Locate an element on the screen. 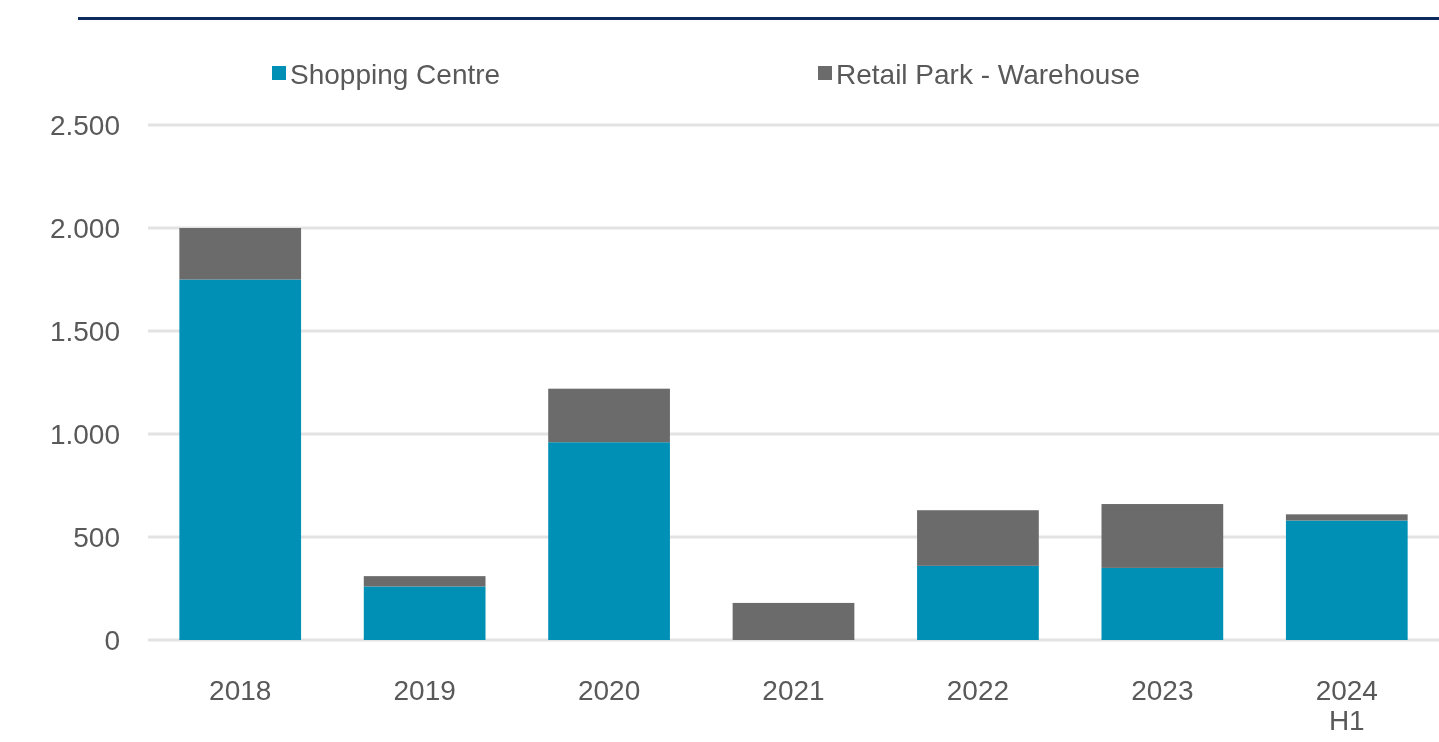 The height and width of the screenshot is (742, 1439). y-tick-label: 2.500 is located at coordinates (84, 125).